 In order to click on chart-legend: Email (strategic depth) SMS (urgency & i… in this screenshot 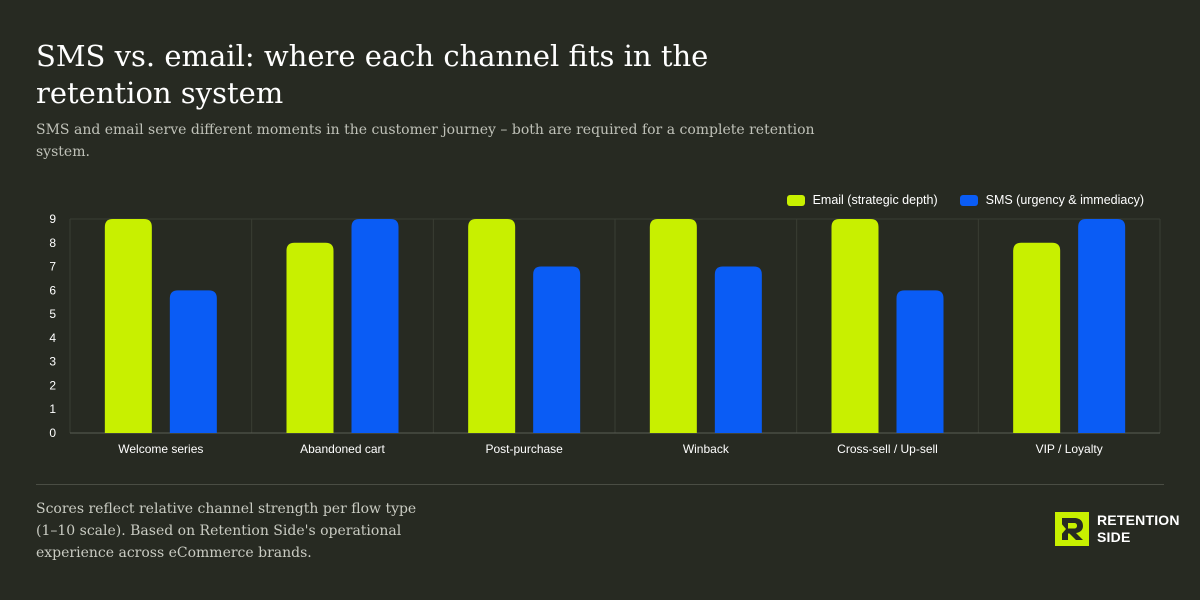, I will do `click(965, 200)`.